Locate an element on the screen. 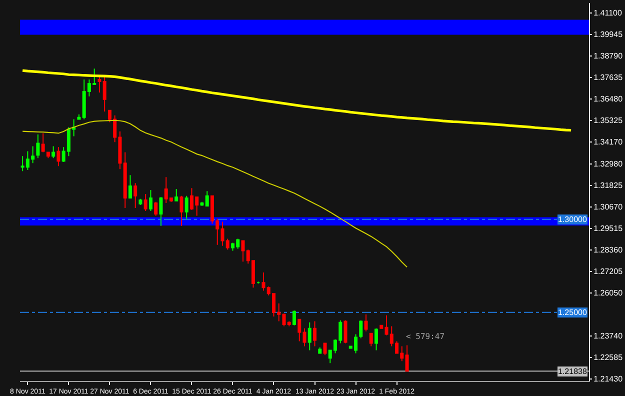  ref-line-label: 1.25000 is located at coordinates (573, 312).